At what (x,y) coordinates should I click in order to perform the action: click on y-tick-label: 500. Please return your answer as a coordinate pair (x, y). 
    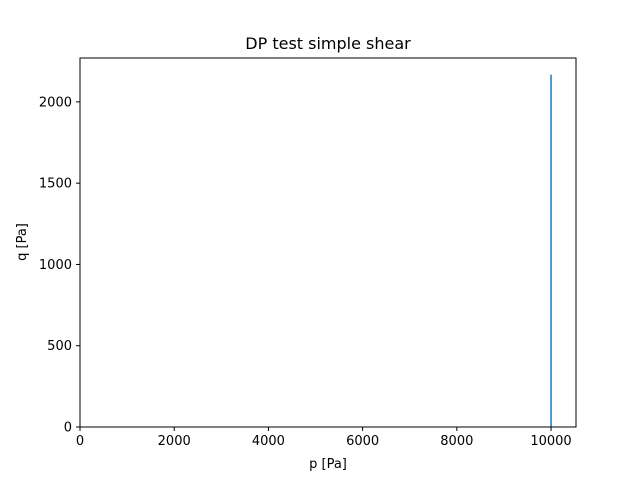
    Looking at the image, I should click on (59, 346).